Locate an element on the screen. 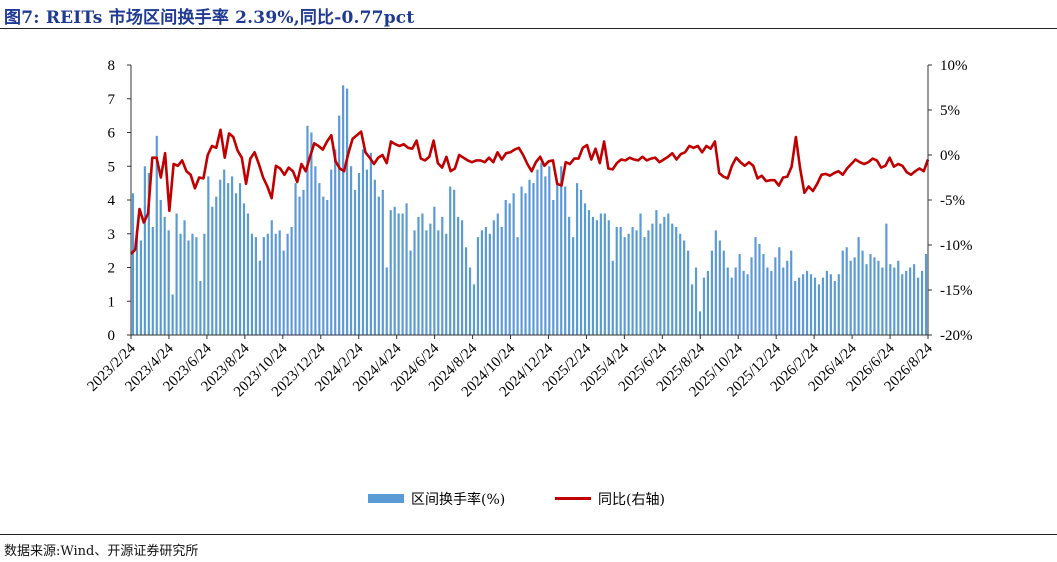 The image size is (1057, 562). left-tick-label: 6 is located at coordinates (112, 134).